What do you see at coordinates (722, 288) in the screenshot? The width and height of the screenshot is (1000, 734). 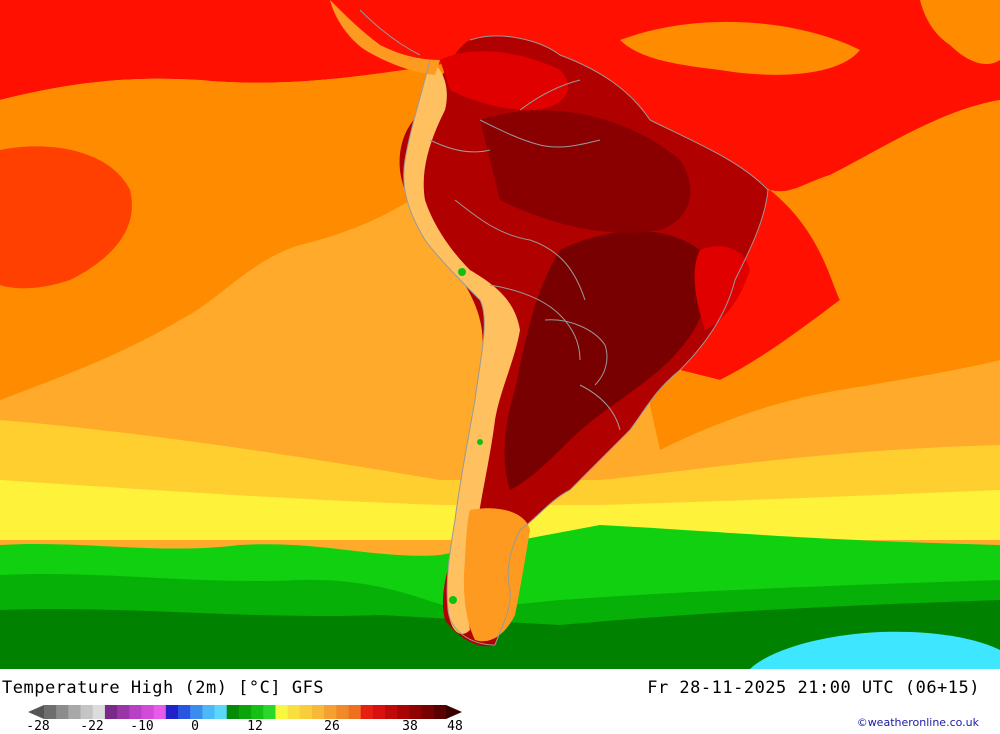 I see `red-patch-east` at bounding box center [722, 288].